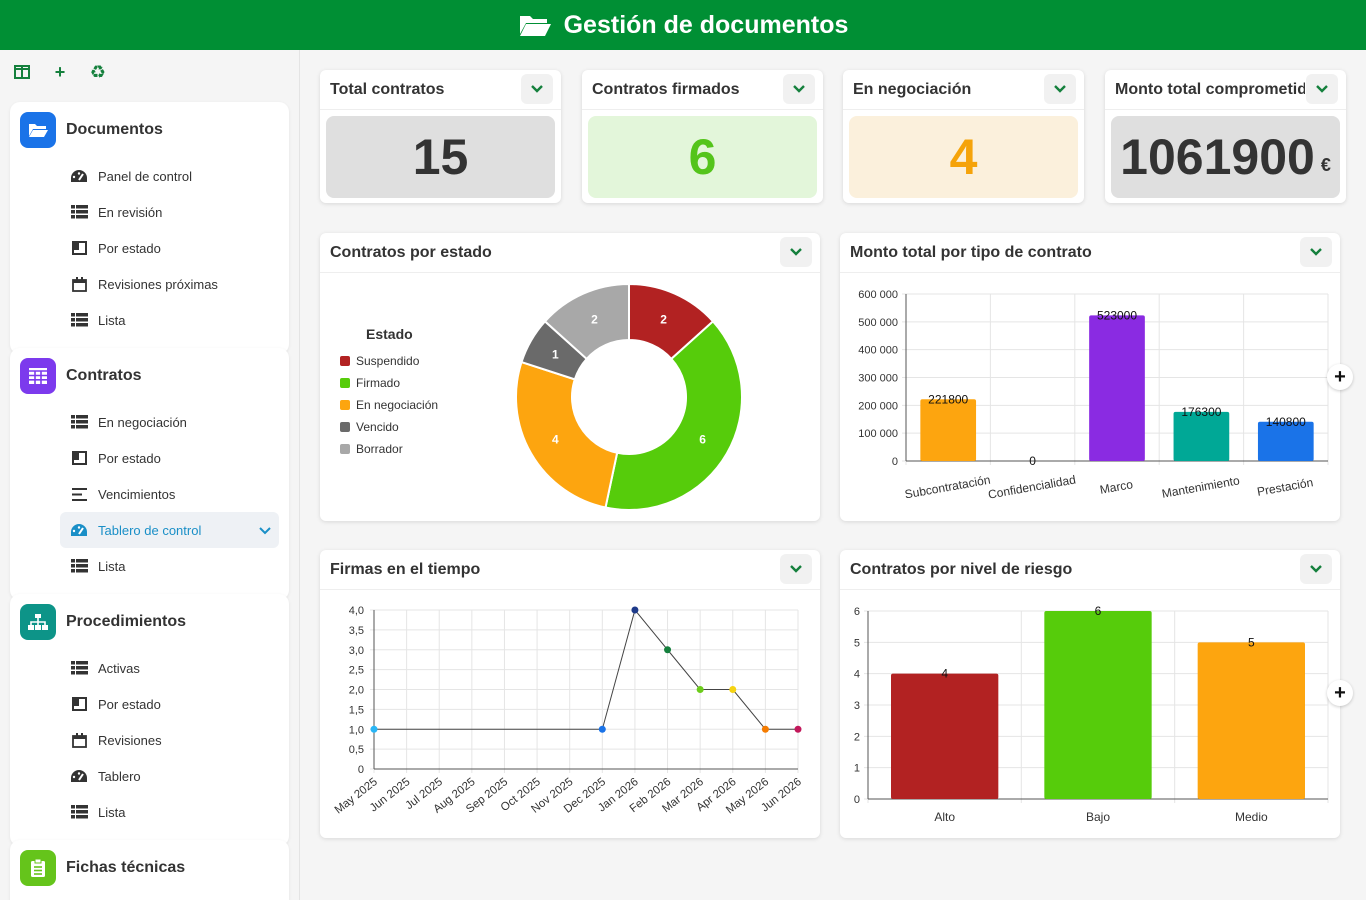  I want to click on sidebar-item-vencimientos: Vencimientos, so click(149, 494).